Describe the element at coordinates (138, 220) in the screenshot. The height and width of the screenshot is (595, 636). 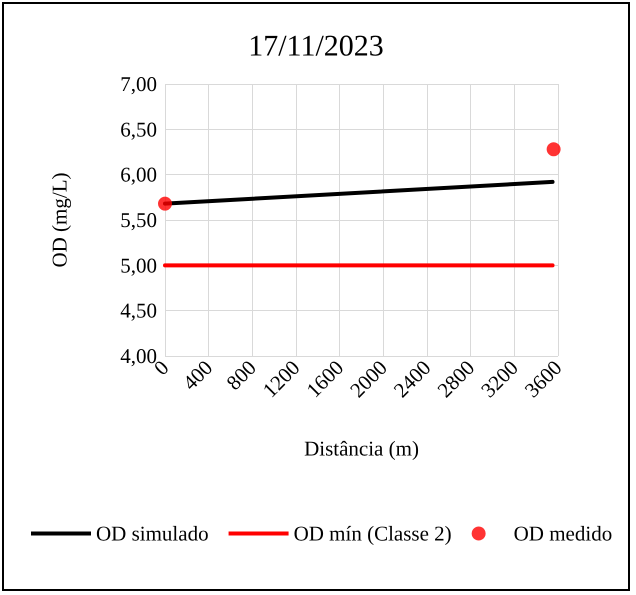
I see `y-tick-label: 5,50` at that location.